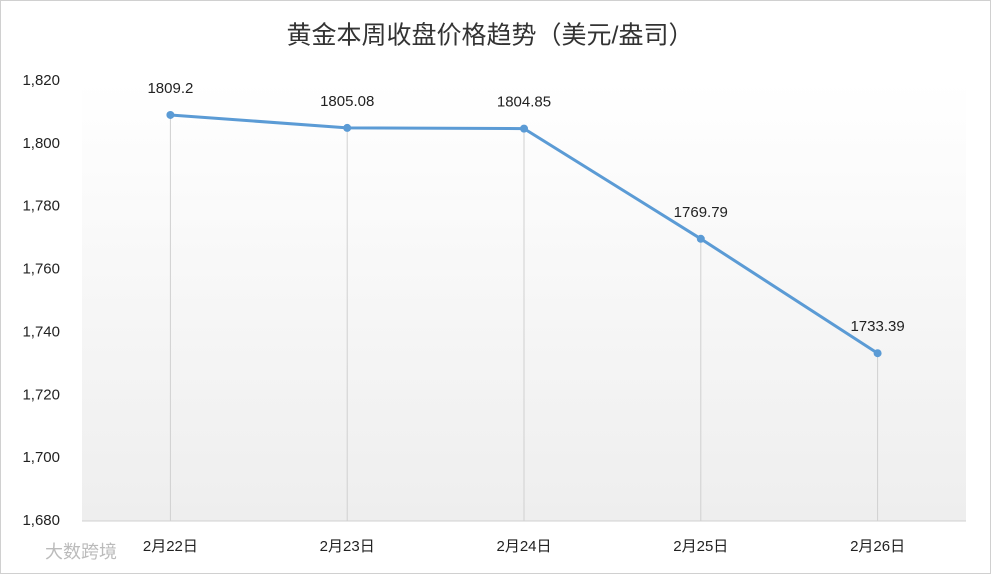 This screenshot has width=991, height=574. What do you see at coordinates (170, 546) in the screenshot?
I see `x-tick-label: 2月22日` at bounding box center [170, 546].